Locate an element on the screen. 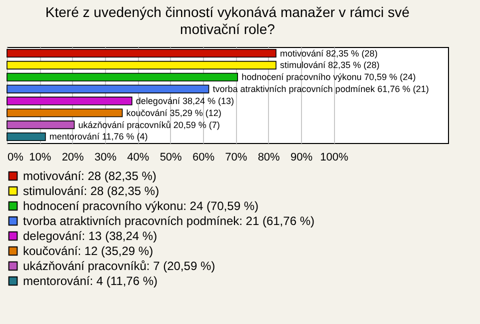 The image size is (480, 324). x-tick-label: 100% is located at coordinates (334, 158).